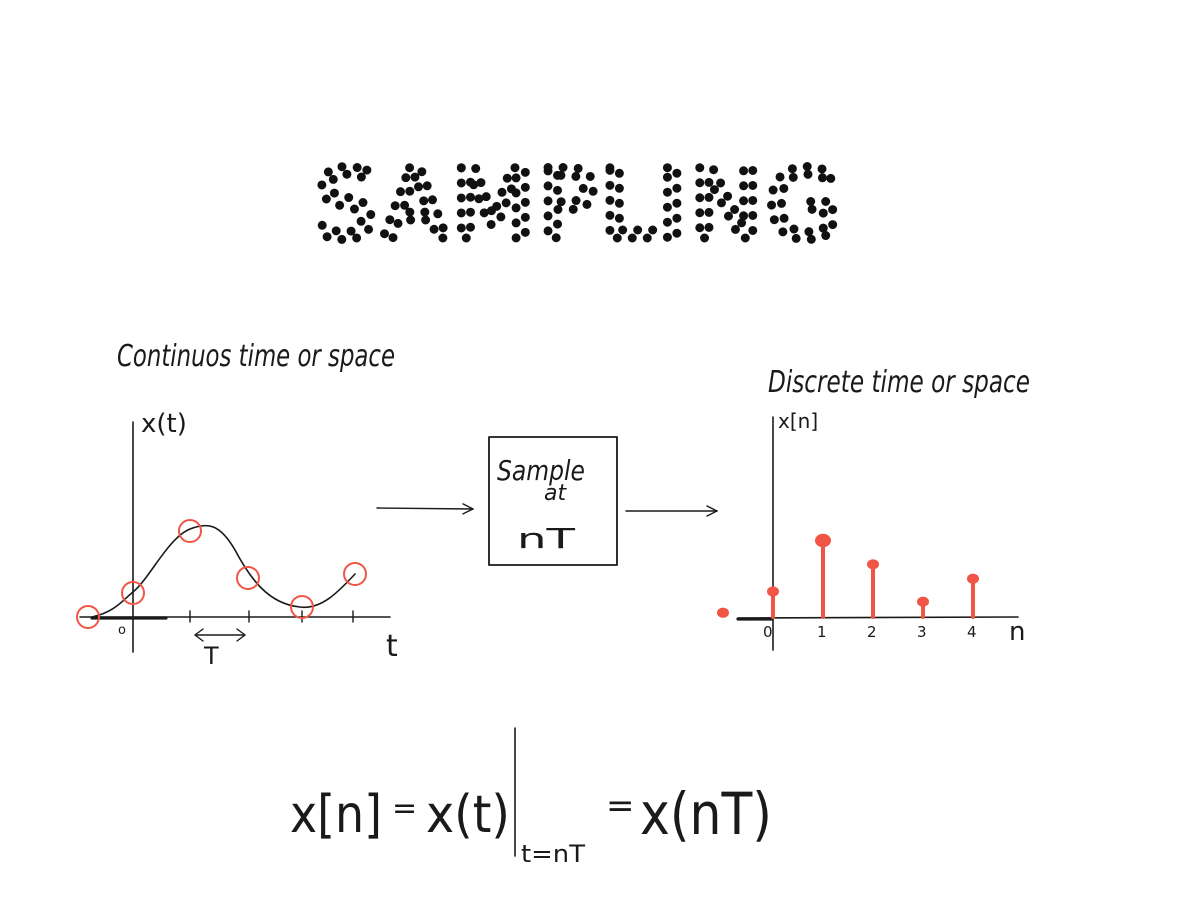 Image resolution: width=1200 pixels, height=900 pixels. I want to click on period-arrow-right, so click(241, 635).